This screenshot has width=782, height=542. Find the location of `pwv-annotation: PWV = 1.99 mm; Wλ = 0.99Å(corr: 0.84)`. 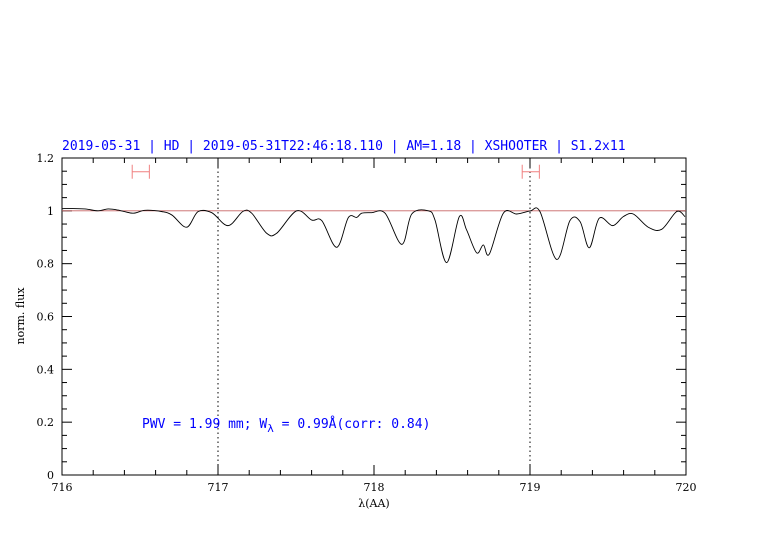

pwv-annotation: PWV = 1.99 mm; Wλ = 0.99Å(corr: 0.84) is located at coordinates (286, 425).